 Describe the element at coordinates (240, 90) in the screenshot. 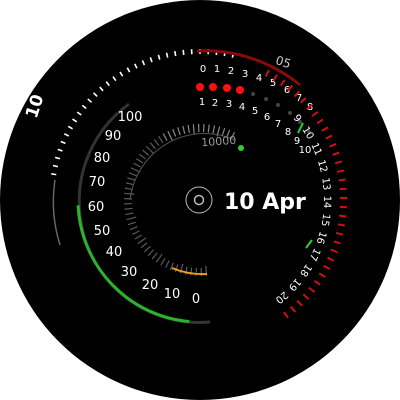

I see `active-dot` at that location.